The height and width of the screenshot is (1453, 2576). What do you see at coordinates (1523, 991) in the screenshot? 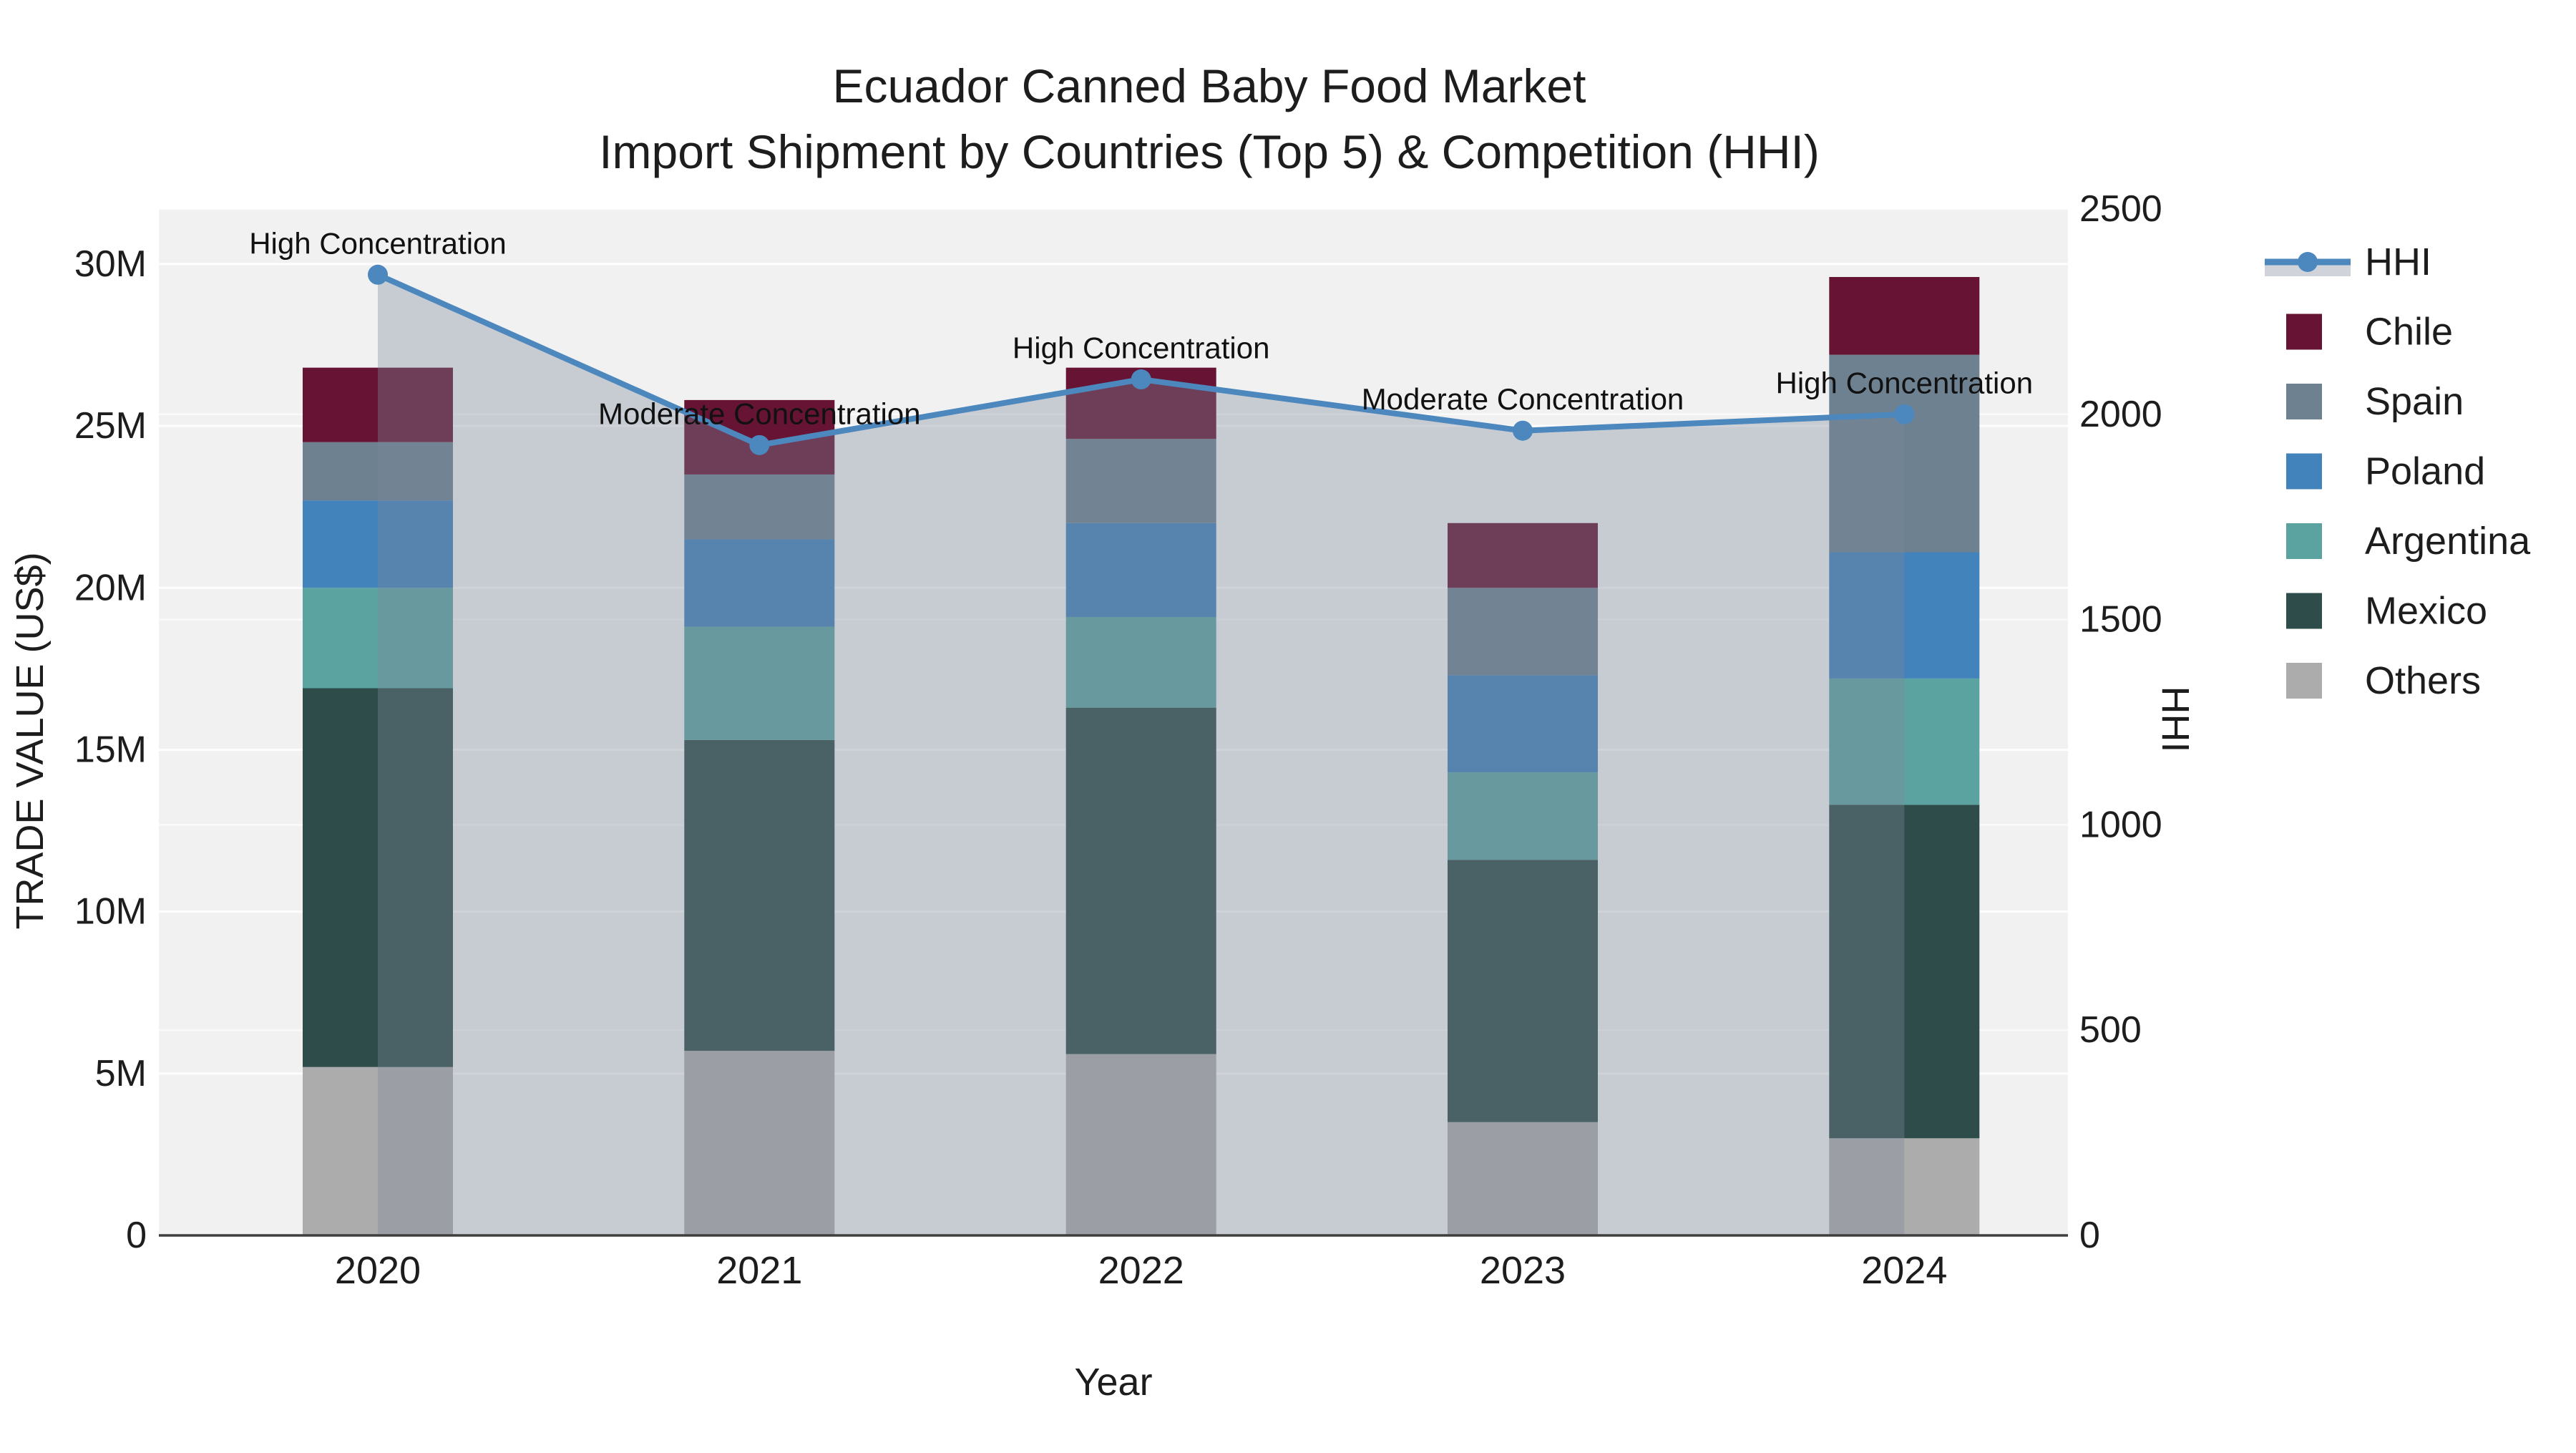
I see `bar-segment-mexico-2023` at bounding box center [1523, 991].